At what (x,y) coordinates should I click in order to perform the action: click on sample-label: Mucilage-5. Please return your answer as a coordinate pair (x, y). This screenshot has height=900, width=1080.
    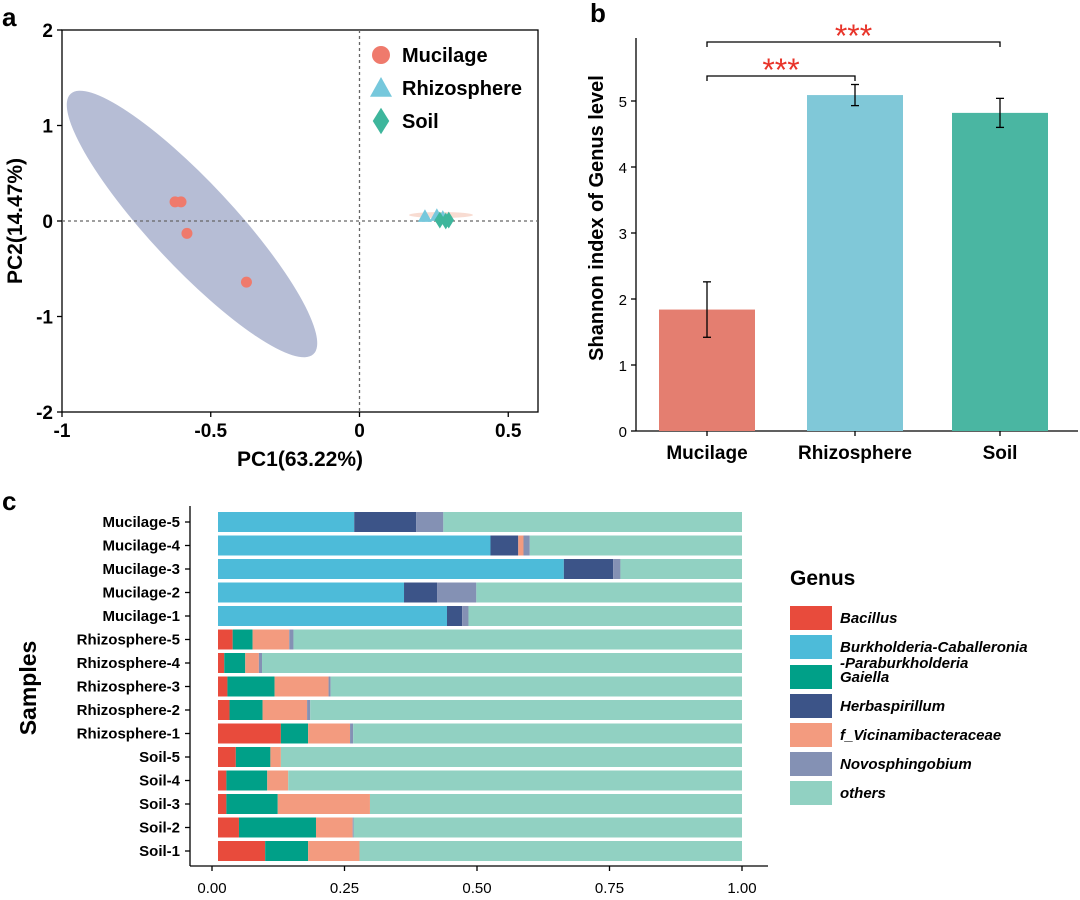
    Looking at the image, I should click on (141, 522).